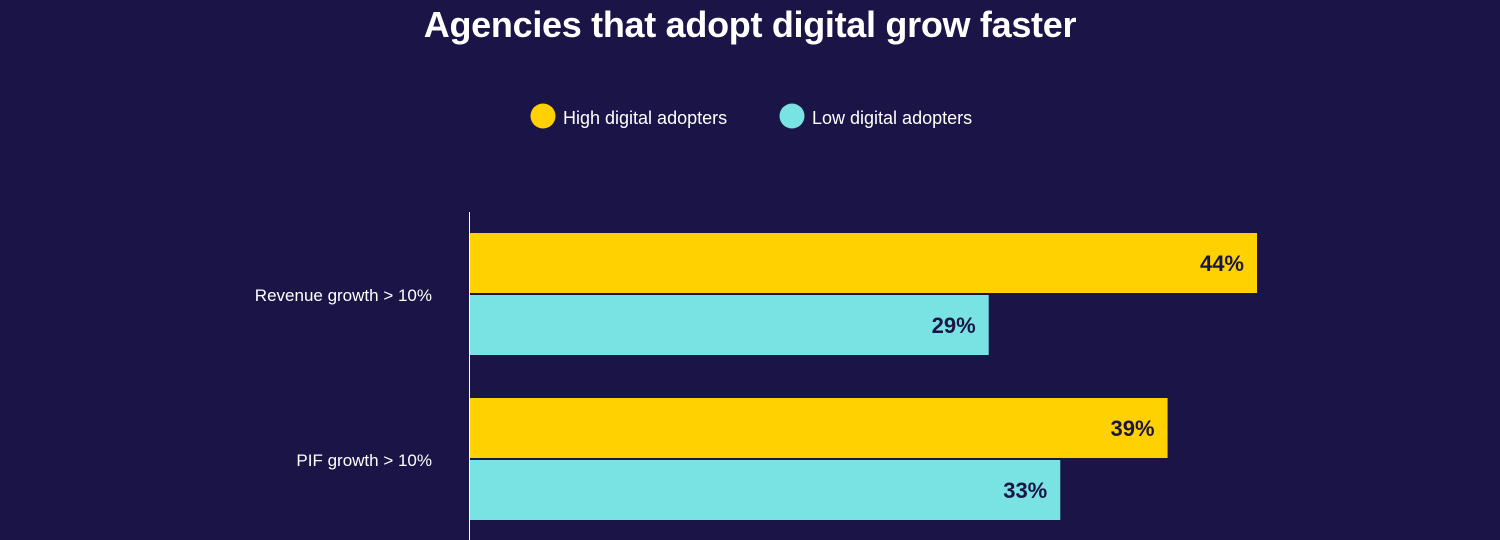 The height and width of the screenshot is (540, 1500). I want to click on value-label-revenue-growth-10-low-digital-adopters: 29%, so click(954, 325).